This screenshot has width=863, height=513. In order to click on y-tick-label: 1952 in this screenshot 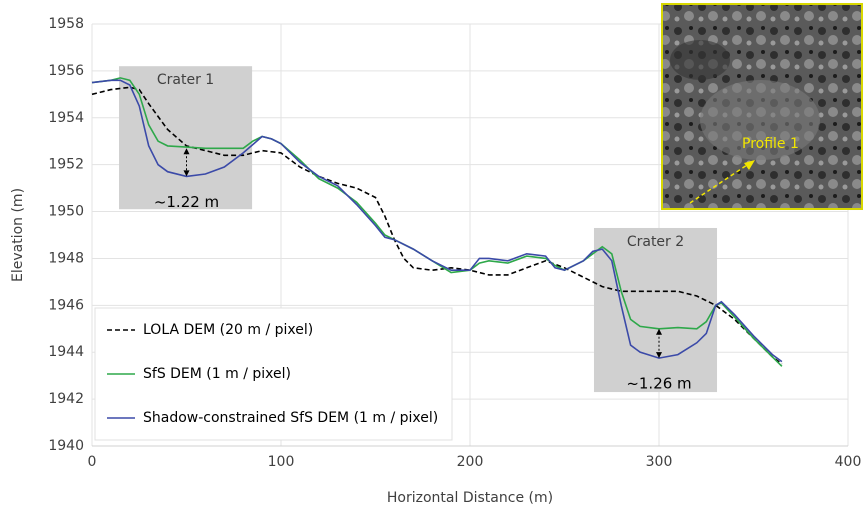, I will do `click(66, 165)`.